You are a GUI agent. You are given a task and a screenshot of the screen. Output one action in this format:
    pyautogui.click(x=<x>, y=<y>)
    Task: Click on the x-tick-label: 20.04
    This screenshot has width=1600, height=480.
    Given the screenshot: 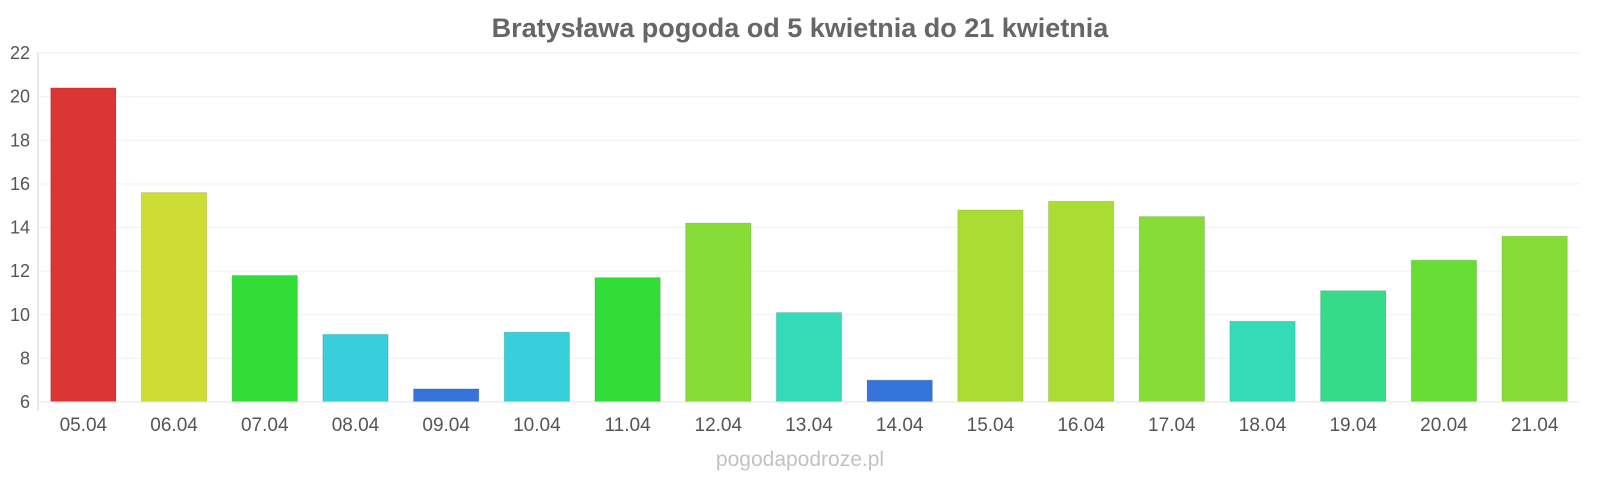 What is the action you would take?
    pyautogui.click(x=1444, y=425)
    